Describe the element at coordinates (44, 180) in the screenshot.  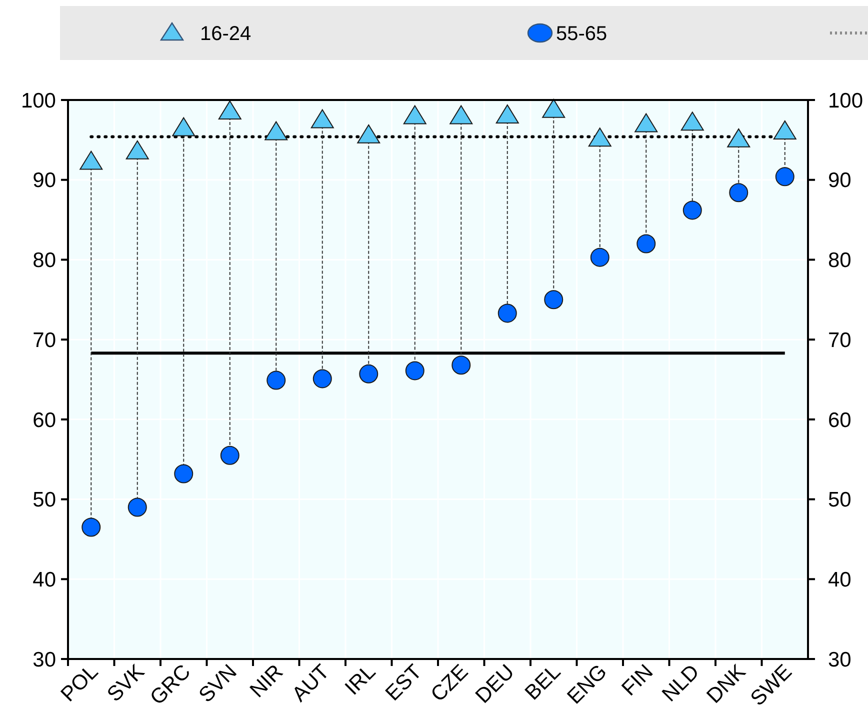
I see `y-tick-label: 90` at that location.